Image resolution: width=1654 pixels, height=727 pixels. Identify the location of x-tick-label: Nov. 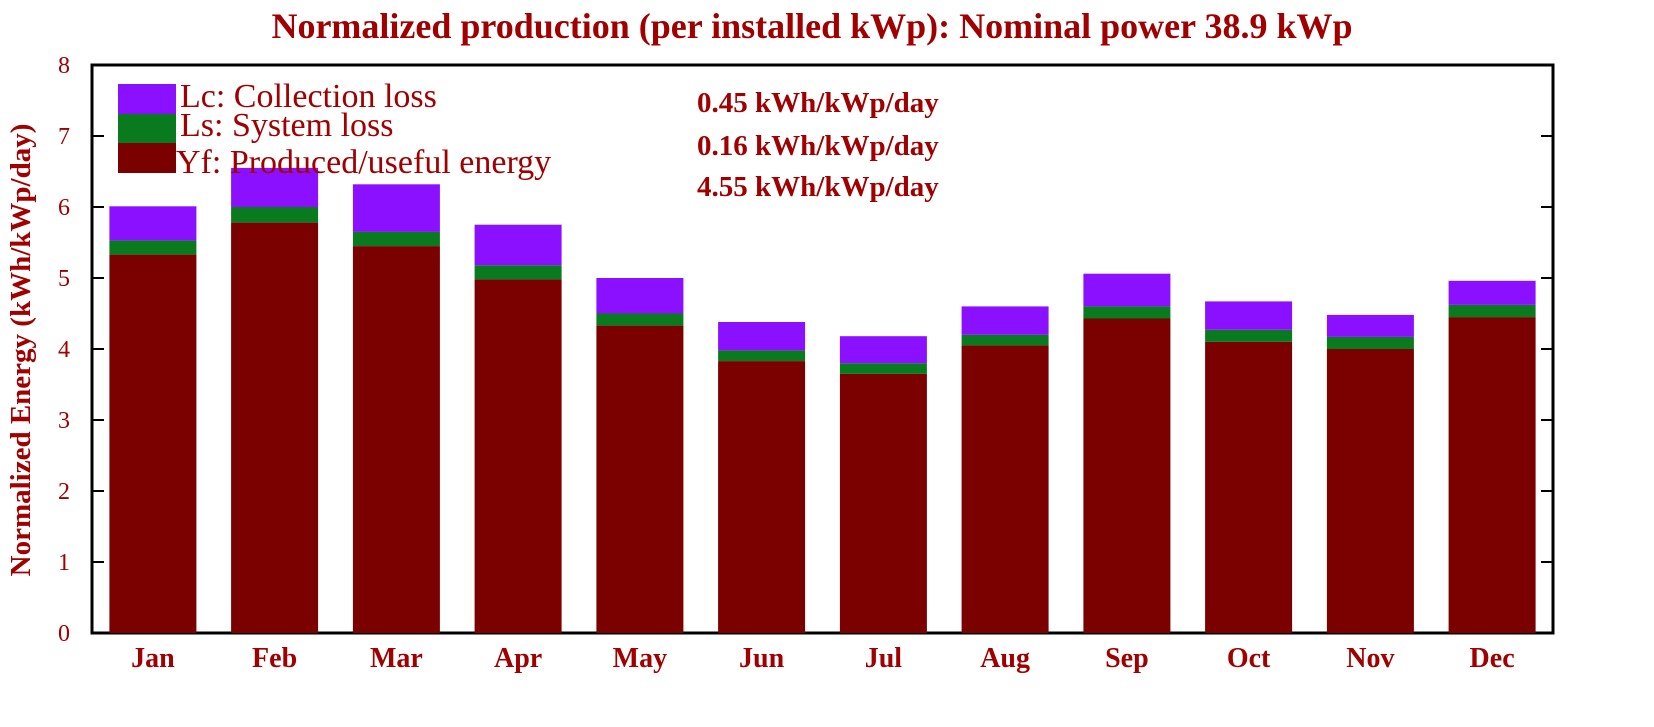
(1370, 658).